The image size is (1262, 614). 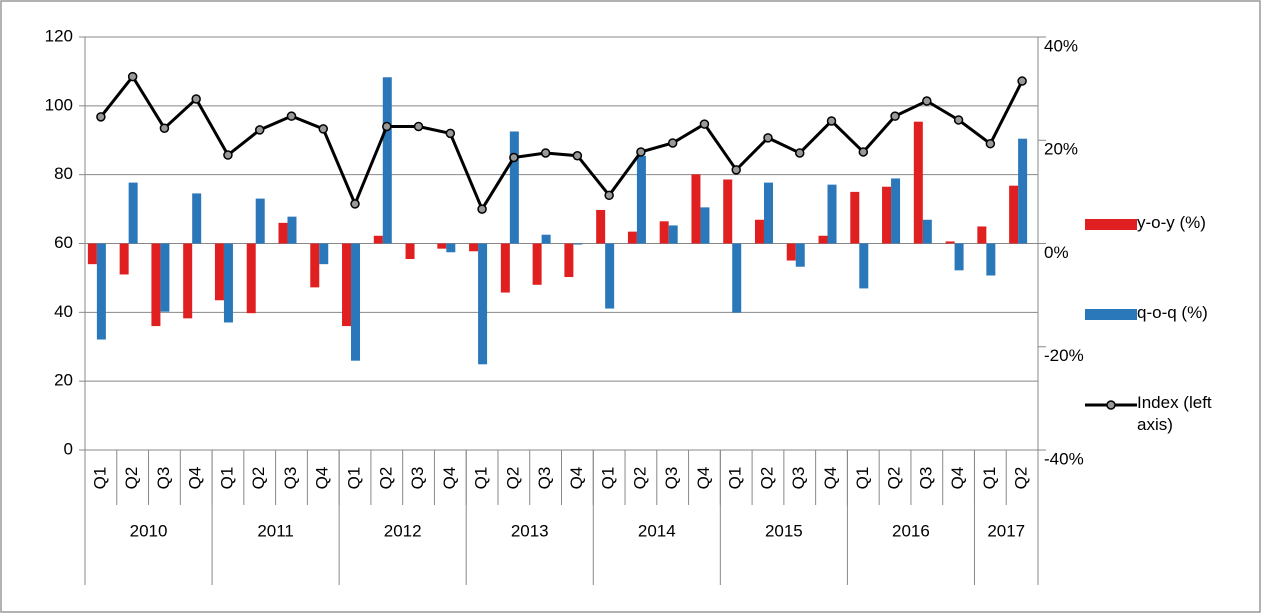 What do you see at coordinates (1061, 45) in the screenshot?
I see `y2-tick-label: 40%` at bounding box center [1061, 45].